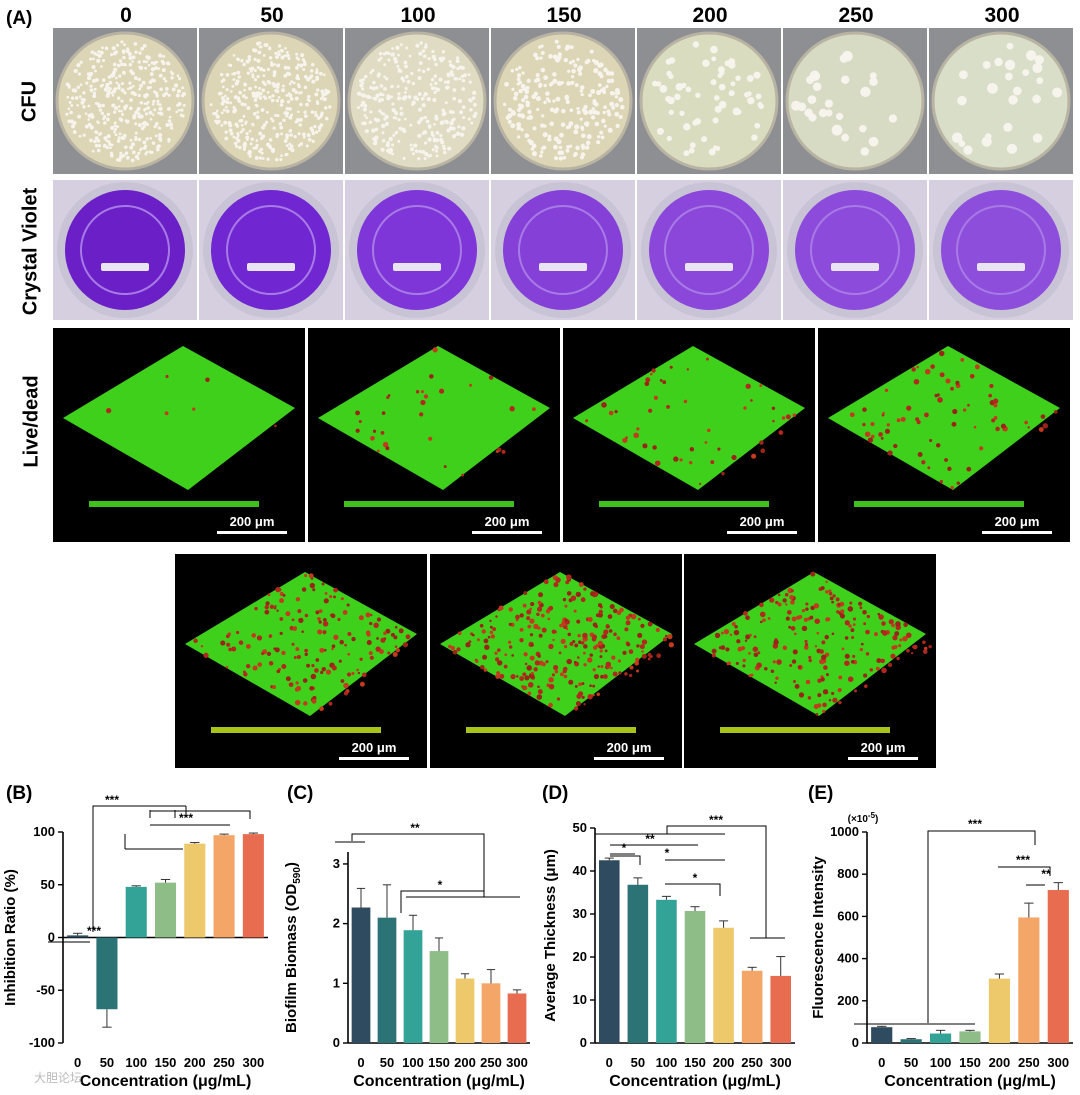 The height and width of the screenshot is (1095, 1080). Describe the element at coordinates (29, 101) in the screenshot. I see `row-label-cfu: CFU` at that location.